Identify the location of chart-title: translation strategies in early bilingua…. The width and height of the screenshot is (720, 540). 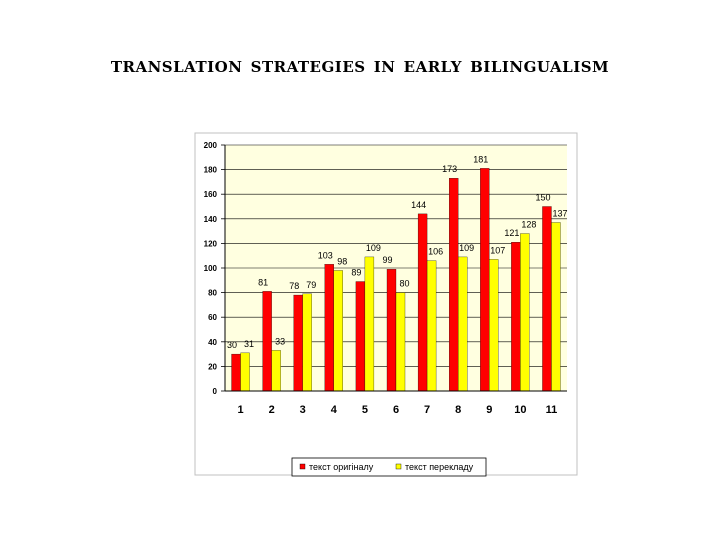
(360, 65).